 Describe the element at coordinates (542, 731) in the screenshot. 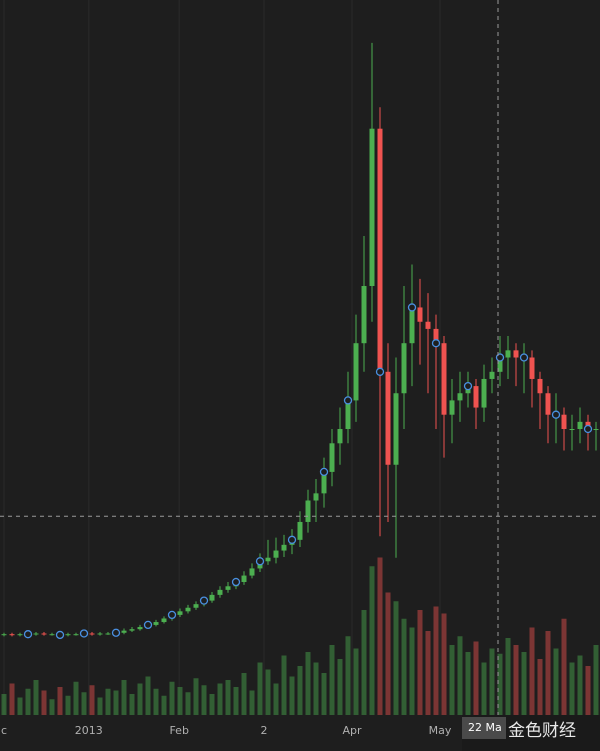

I see `watermark: 金色财经` at that location.